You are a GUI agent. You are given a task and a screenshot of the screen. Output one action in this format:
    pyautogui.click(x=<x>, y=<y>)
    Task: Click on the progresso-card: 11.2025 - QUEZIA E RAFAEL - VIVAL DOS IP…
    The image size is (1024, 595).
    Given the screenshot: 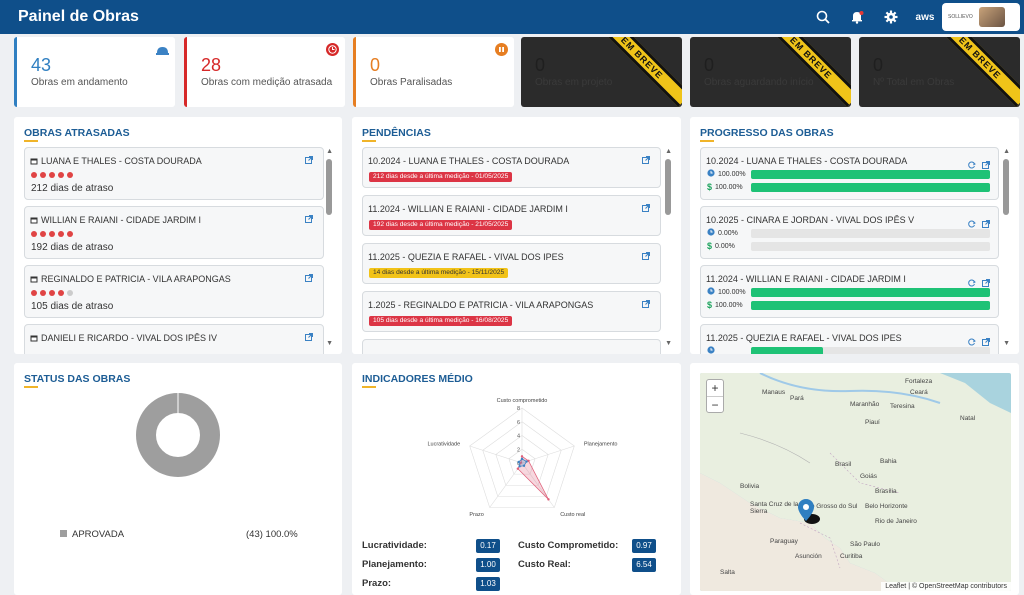 What is the action you would take?
    pyautogui.click(x=849, y=339)
    